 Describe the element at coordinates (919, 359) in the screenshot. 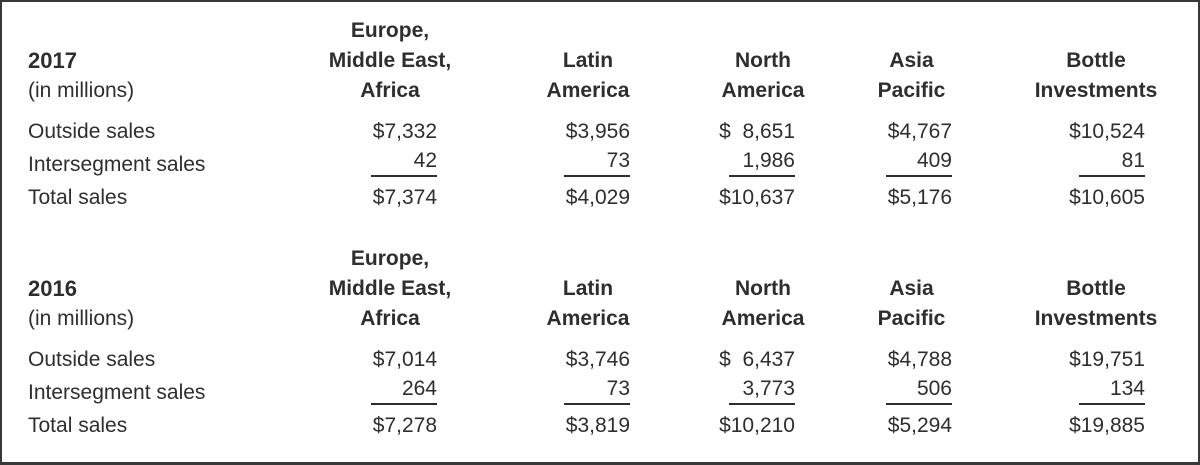

I see `value-cell: $4,788` at that location.